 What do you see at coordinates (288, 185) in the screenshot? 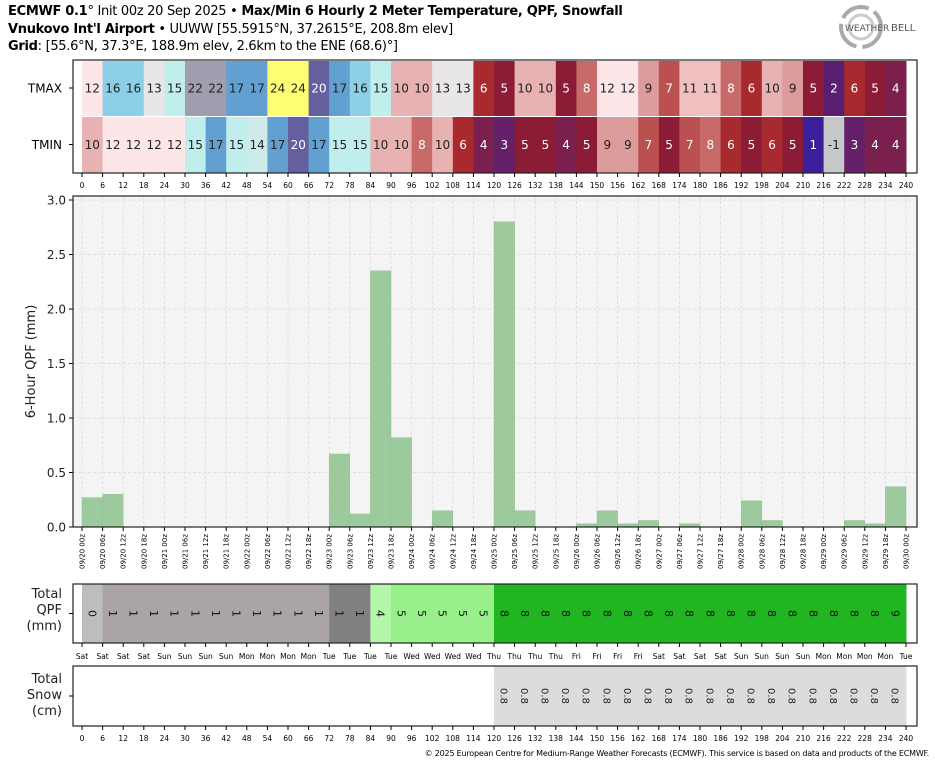
I see `hour-tick-label: 60` at bounding box center [288, 185].